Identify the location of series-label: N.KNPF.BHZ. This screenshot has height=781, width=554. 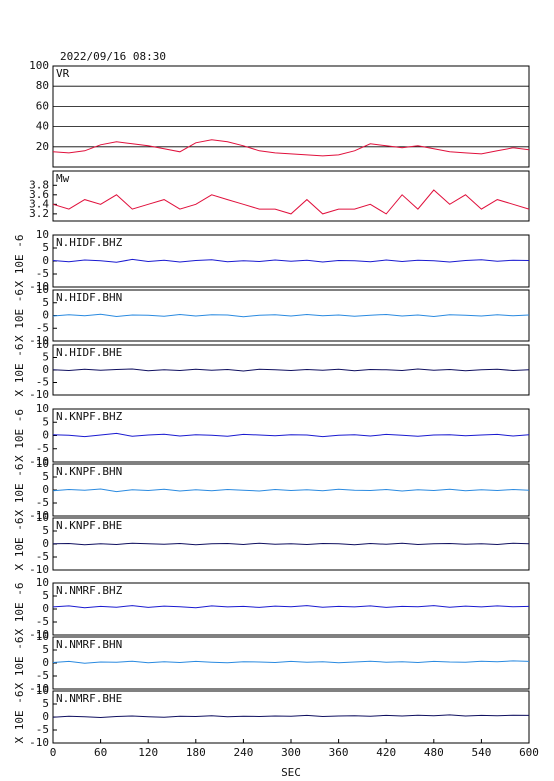
(89, 416).